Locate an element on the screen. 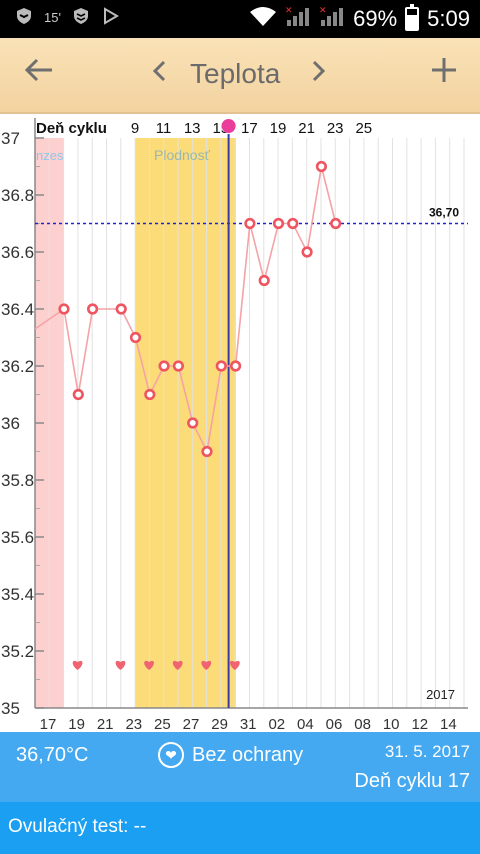 Image resolution: width=480 pixels, height=854 pixels. status-bar: 15' ✕ ✕ 69% 5:09 is located at coordinates (240, 19).